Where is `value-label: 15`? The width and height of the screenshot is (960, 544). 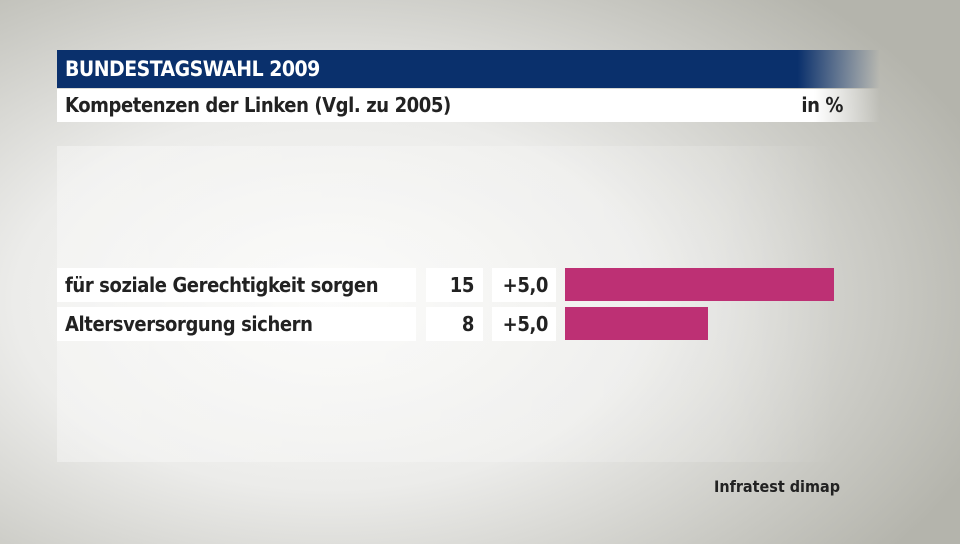
value-label: 15 is located at coordinates (454, 285).